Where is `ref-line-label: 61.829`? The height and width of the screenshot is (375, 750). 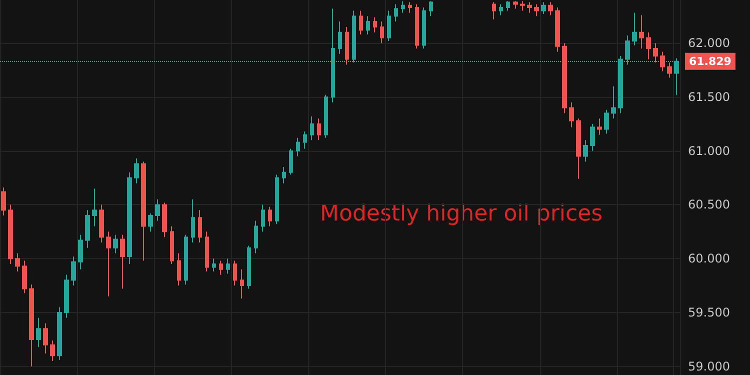 ref-line-label: 61.829 is located at coordinates (710, 61).